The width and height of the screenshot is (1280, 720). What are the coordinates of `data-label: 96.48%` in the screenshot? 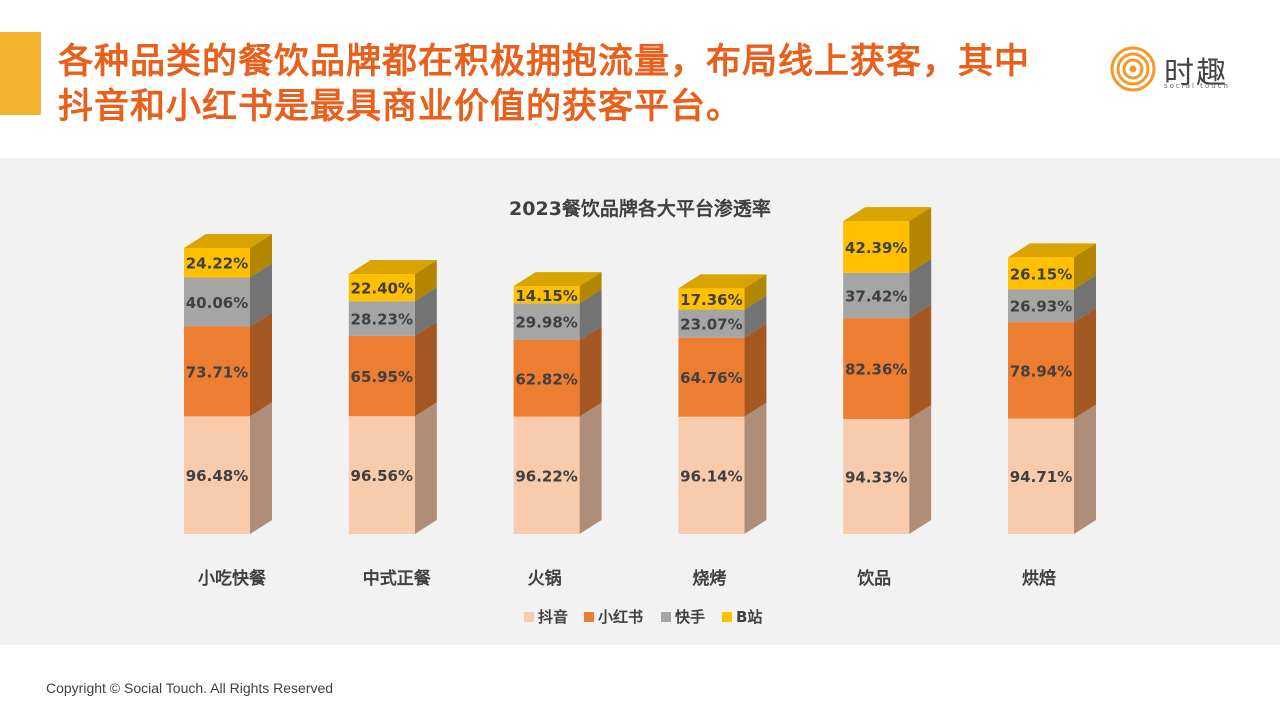 It's located at (217, 476).